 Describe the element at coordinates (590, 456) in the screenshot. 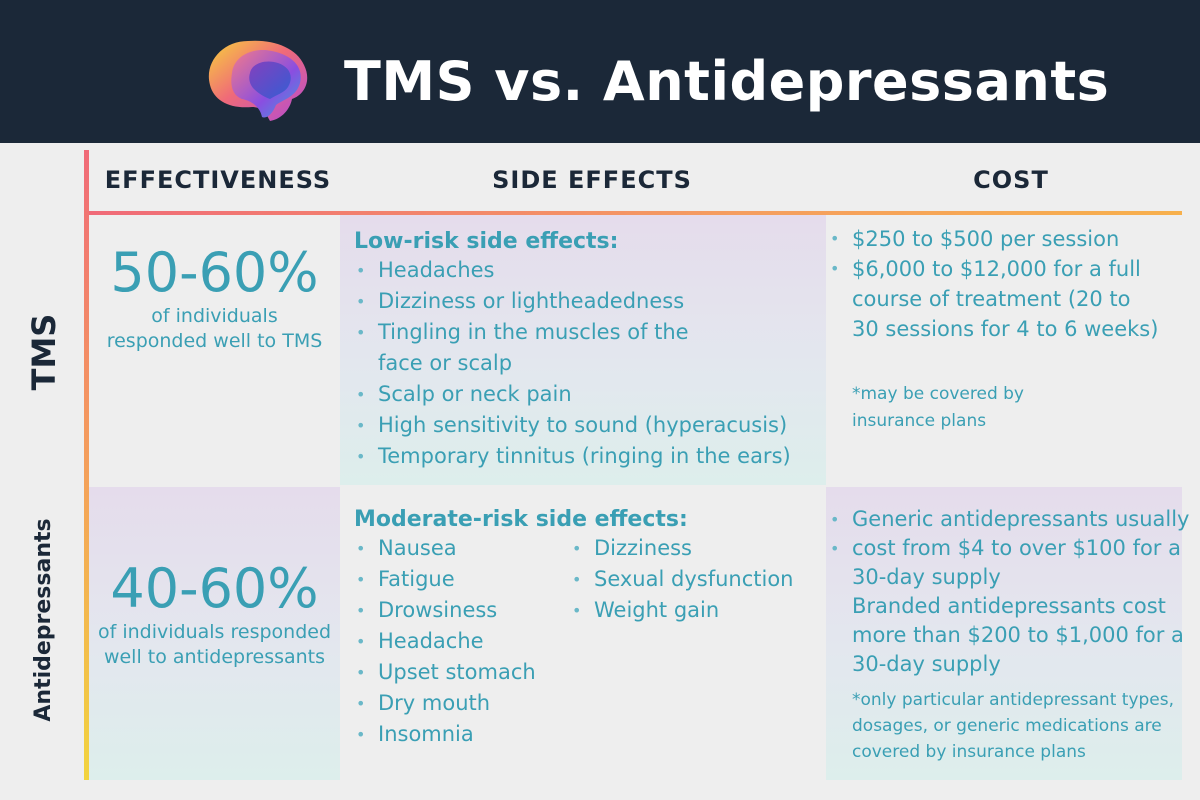

I see `list-item: Temporary tinnitus (ringing in the ears)` at that location.